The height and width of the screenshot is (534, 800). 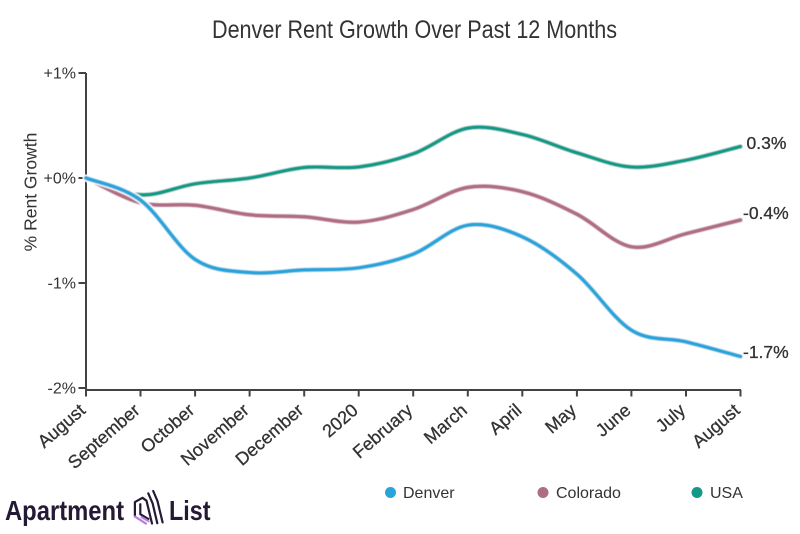 What do you see at coordinates (31, 192) in the screenshot?
I see `svg-text: % Rent Growth` at bounding box center [31, 192].